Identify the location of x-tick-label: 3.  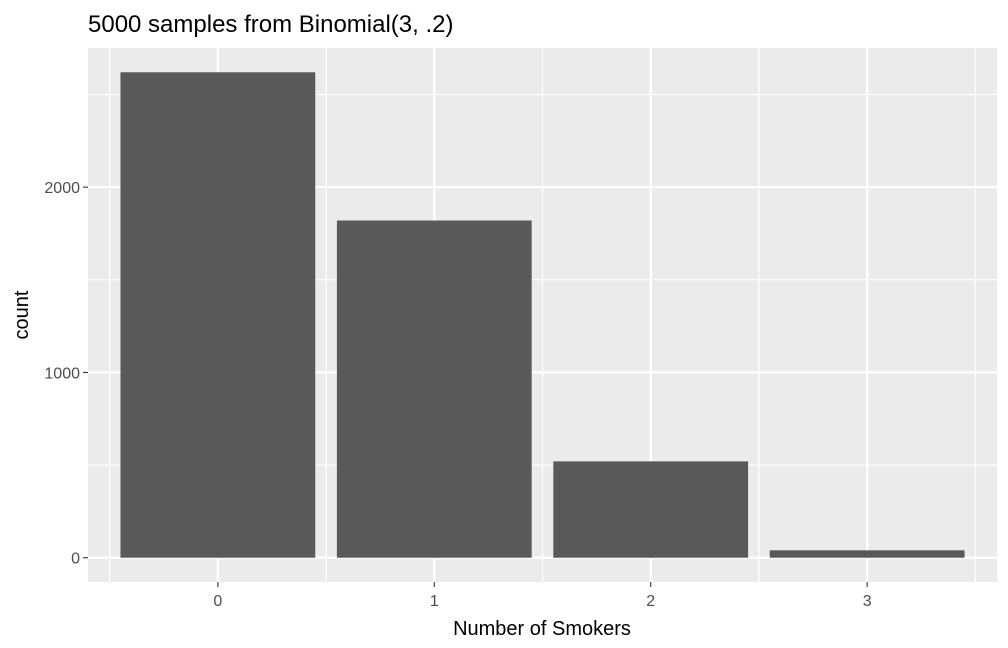
(867, 601).